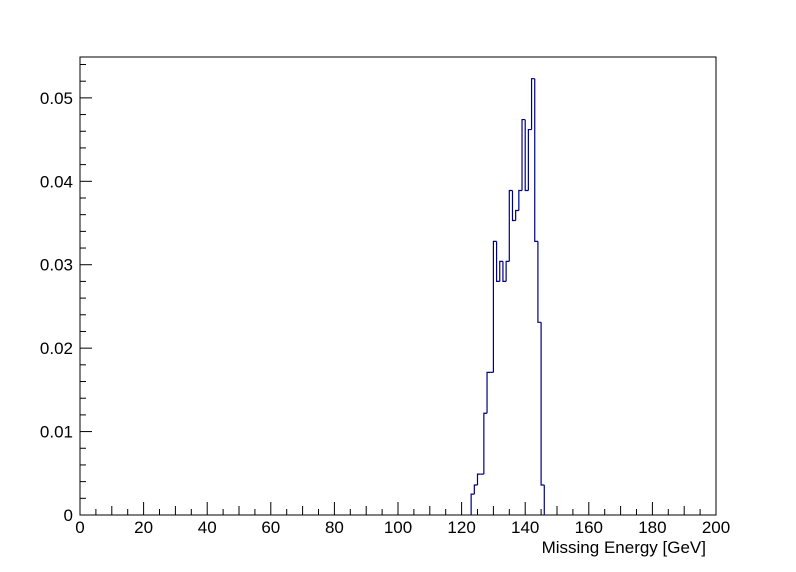 Image resolution: width=796 pixels, height=572 pixels. I want to click on y-tick-label: 0.02, so click(56, 348).